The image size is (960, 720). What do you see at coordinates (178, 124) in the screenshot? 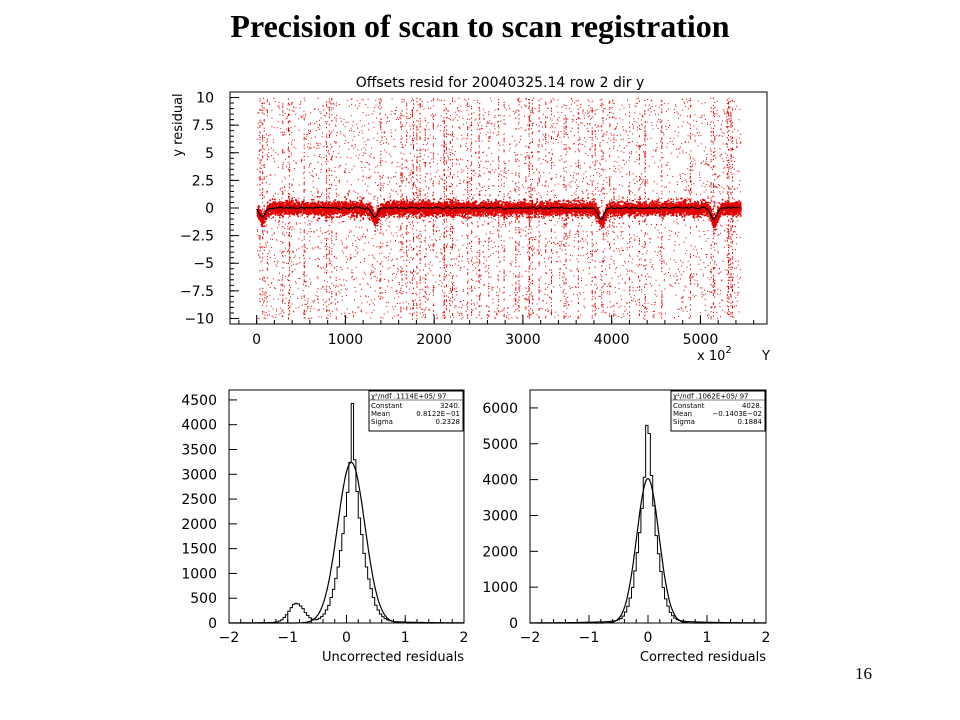
I see `scatter-y-axis-label: y residual` at bounding box center [178, 124].